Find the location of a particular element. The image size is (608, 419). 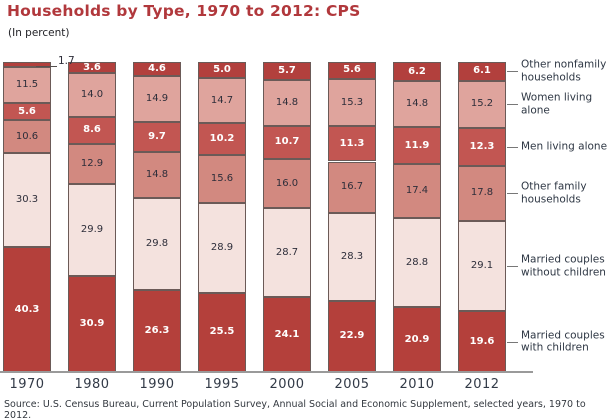

segment-value-label: 30.3 is located at coordinates (27, 200).